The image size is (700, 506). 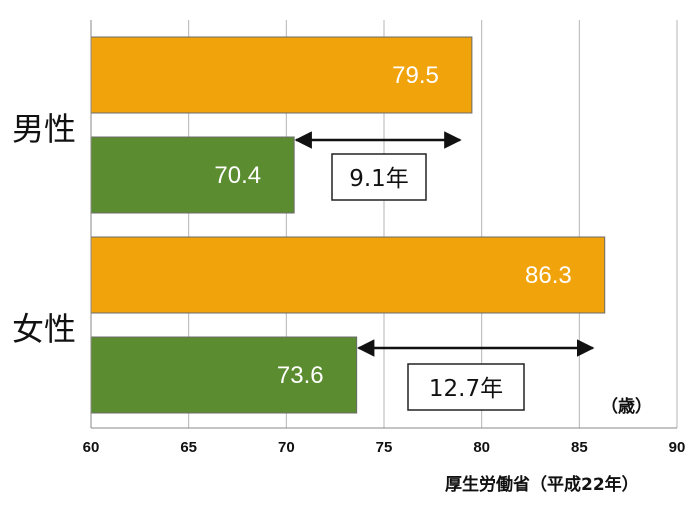 I want to click on bar-value-label: 79.5, so click(x=415, y=75).